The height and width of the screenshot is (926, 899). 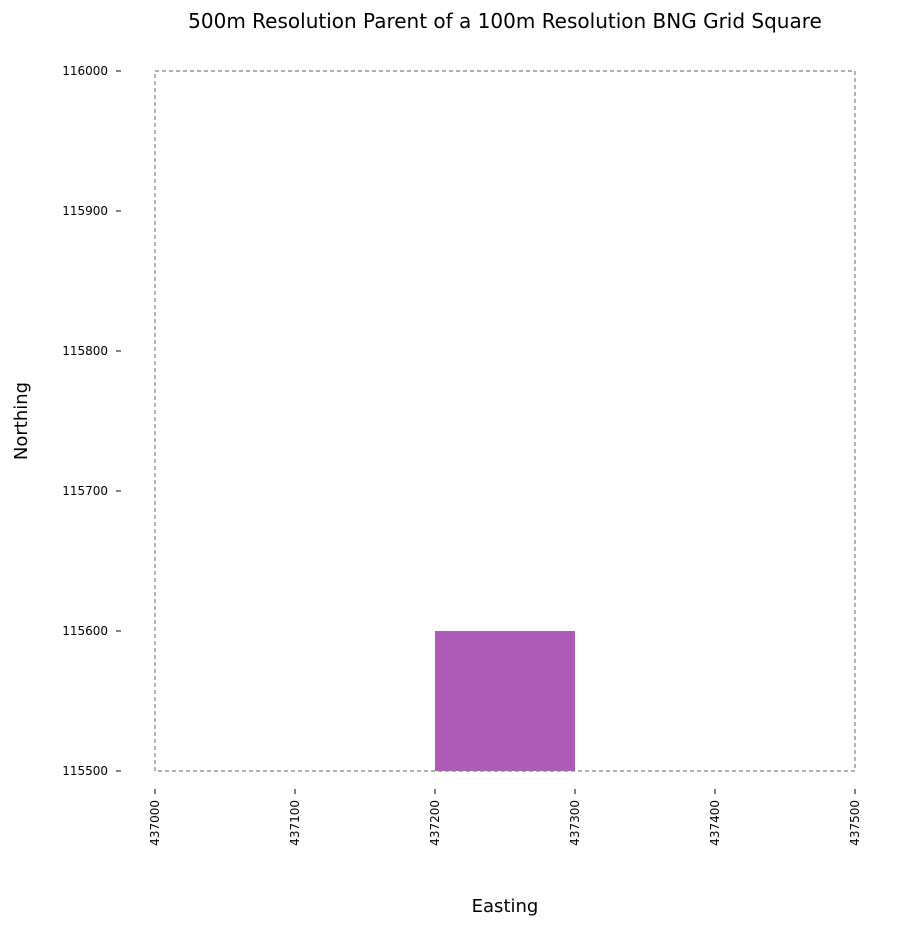 What do you see at coordinates (85, 631) in the screenshot?
I see `y-tick-label: 115600` at bounding box center [85, 631].